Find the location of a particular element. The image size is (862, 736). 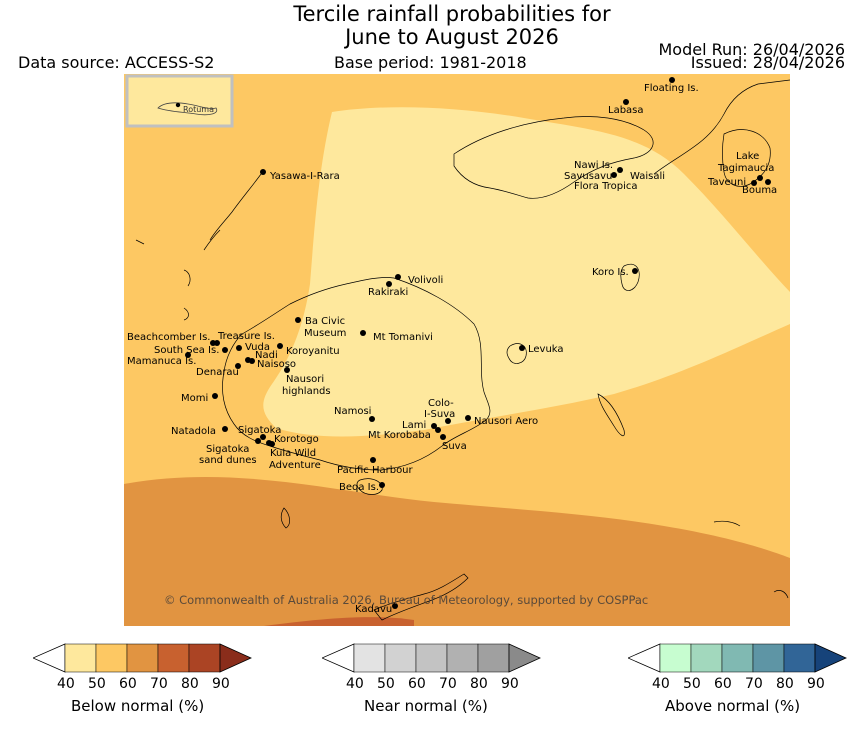

place-label: Nausori is located at coordinates (305, 379).